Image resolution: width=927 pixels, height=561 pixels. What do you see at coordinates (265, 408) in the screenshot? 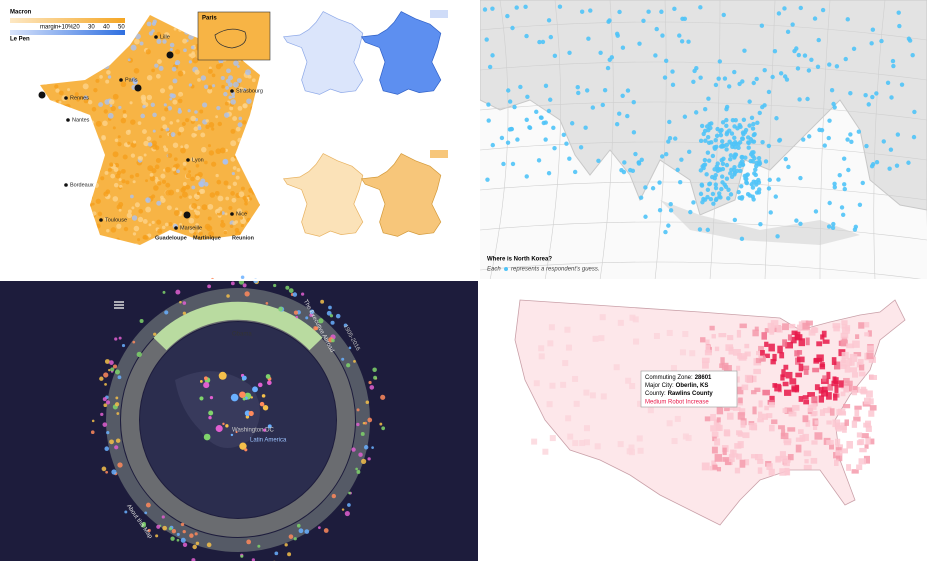
I see `place-dot` at bounding box center [265, 408].